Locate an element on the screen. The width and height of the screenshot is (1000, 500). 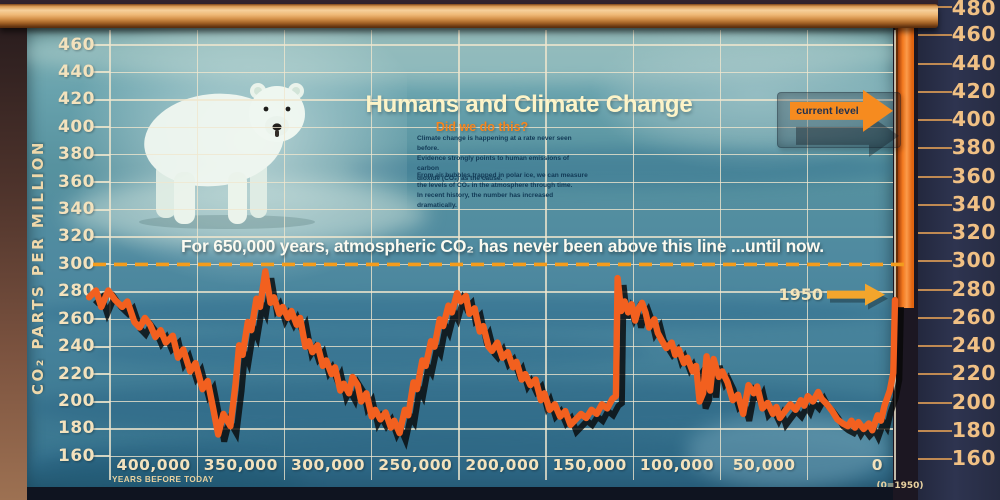
y-axis-tick-label: 220 is located at coordinates (76, 373).